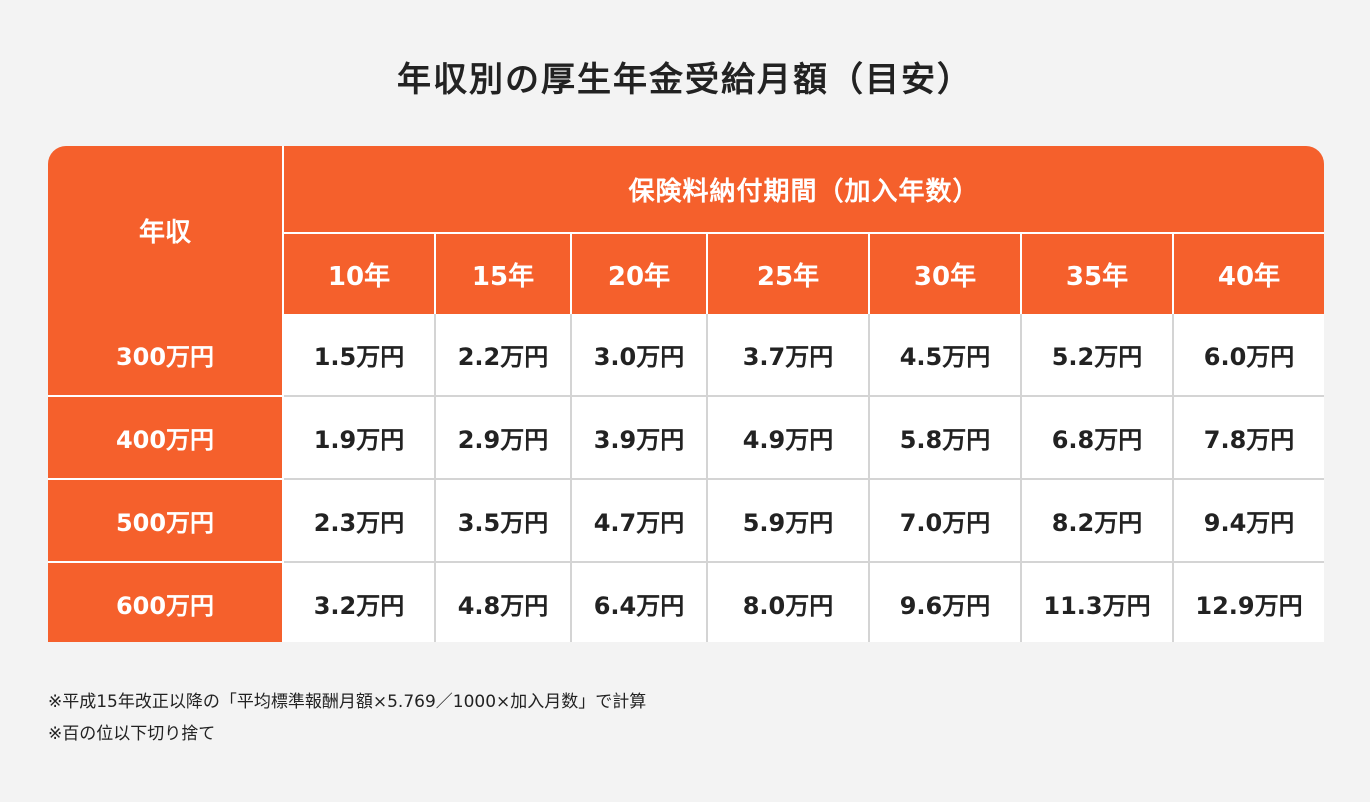 The image size is (1370, 802). I want to click on table-cell: 4.7万円, so click(639, 520).